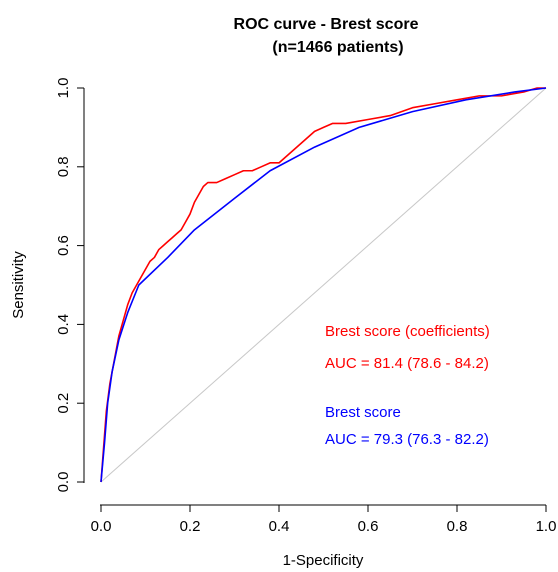 The width and height of the screenshot is (558, 572). Describe the element at coordinates (279, 526) in the screenshot. I see `x-tick-label: 0.4` at that location.